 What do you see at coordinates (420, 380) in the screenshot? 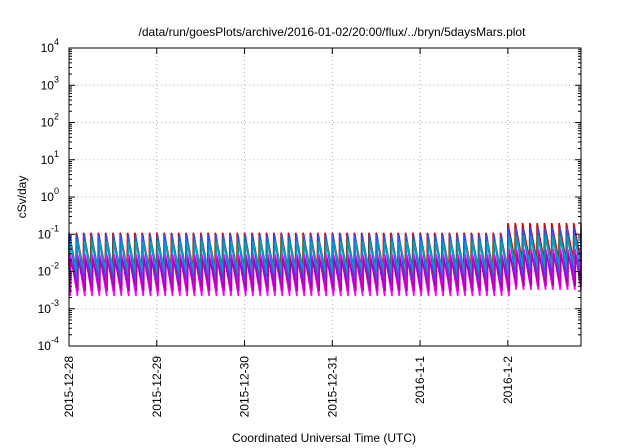
I see `x-tick-label: 2016-1-1` at bounding box center [420, 380].